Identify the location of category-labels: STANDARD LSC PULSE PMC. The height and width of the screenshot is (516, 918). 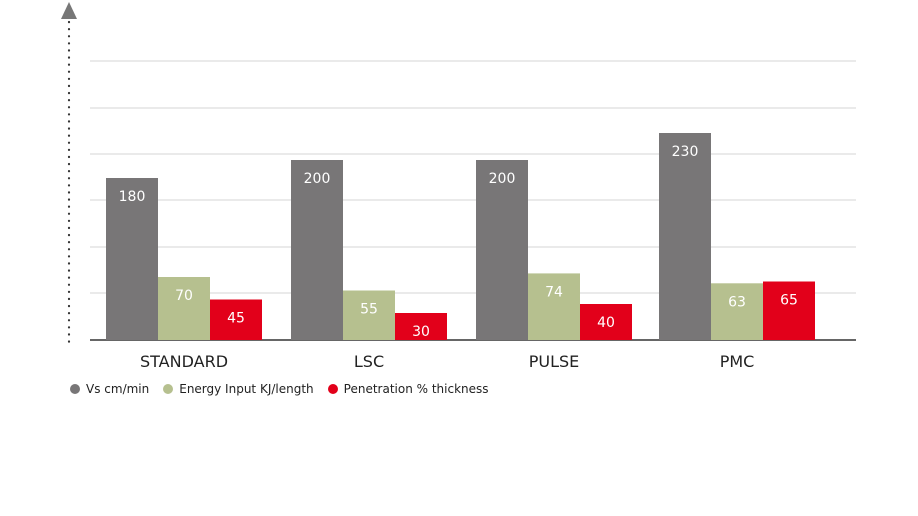
(447, 361).